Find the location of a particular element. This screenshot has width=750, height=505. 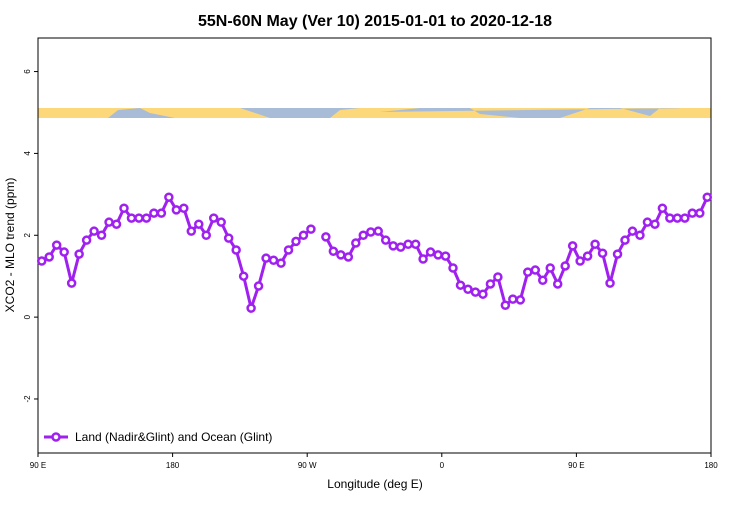

x-axis-label: Longitude (deg E) is located at coordinates (374, 484).